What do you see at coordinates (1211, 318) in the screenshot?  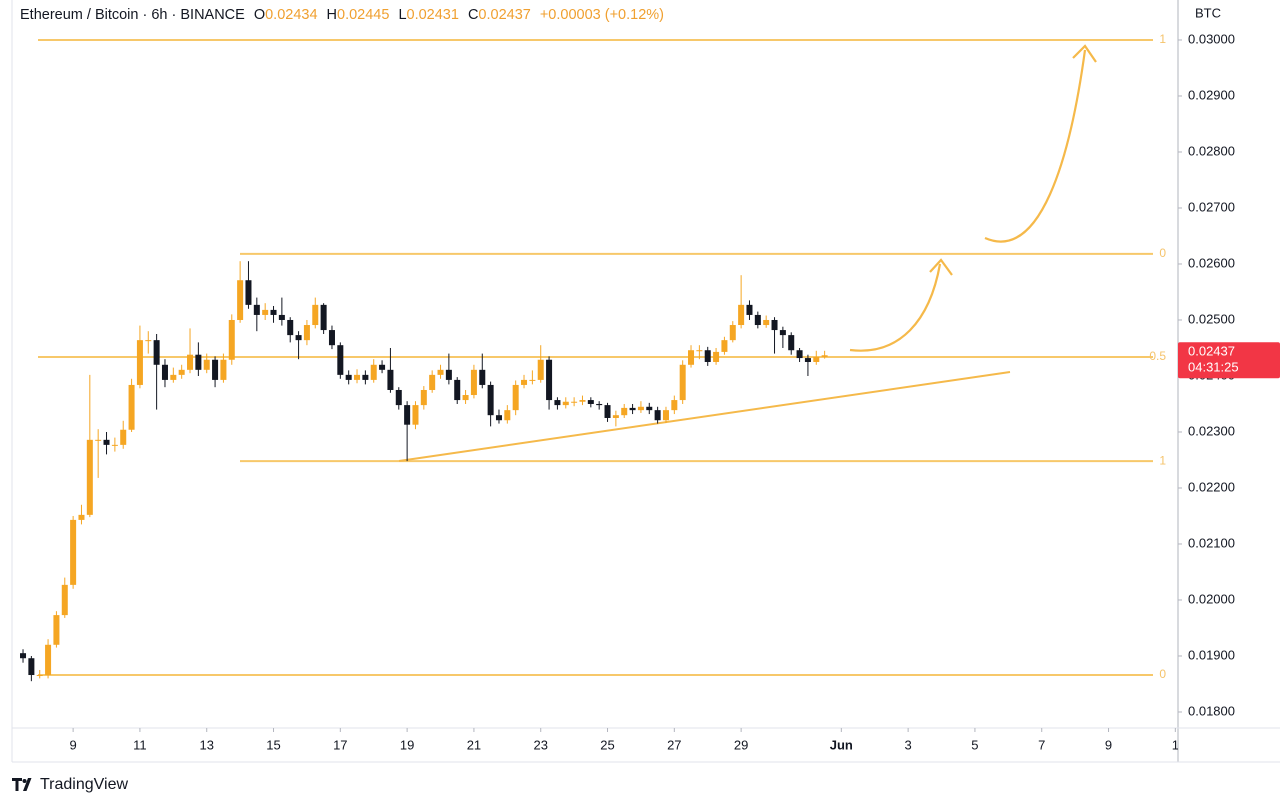 I see `y-tick-label: 0.02500` at bounding box center [1211, 318].